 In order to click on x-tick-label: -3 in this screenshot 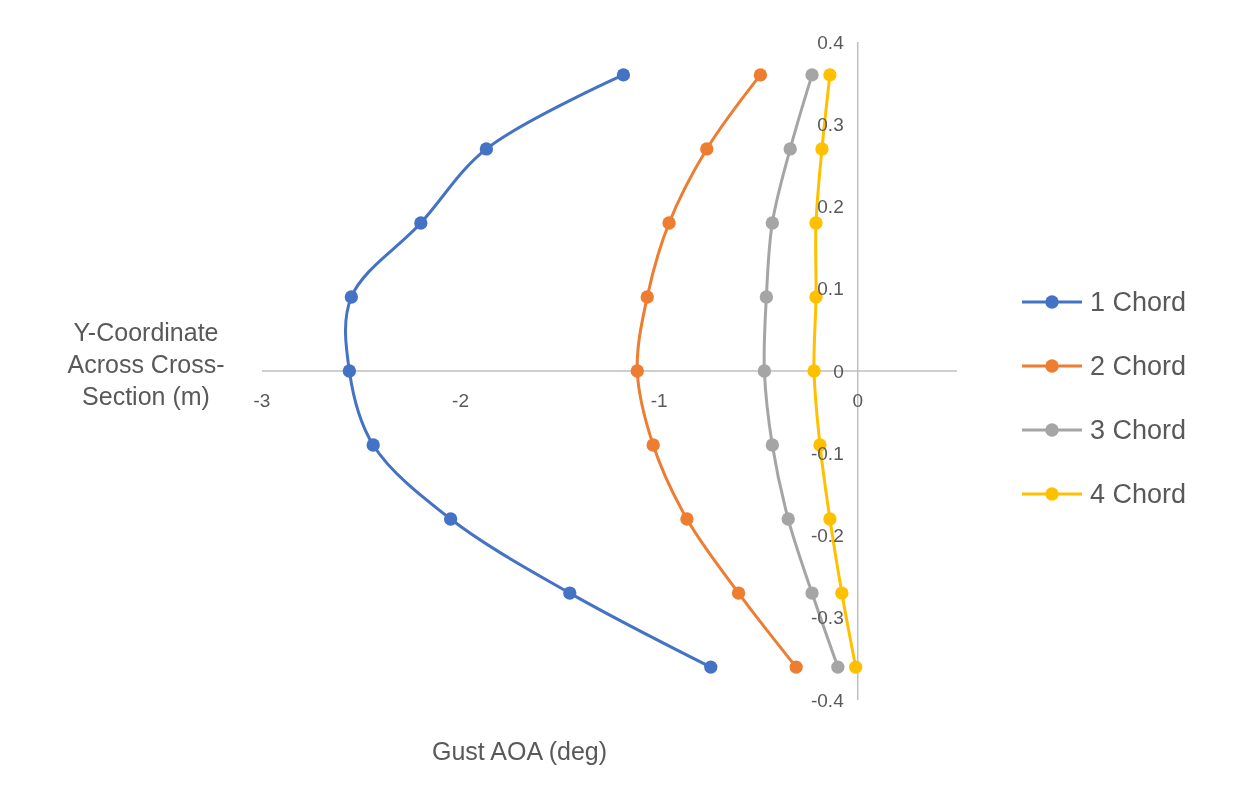, I will do `click(262, 400)`.